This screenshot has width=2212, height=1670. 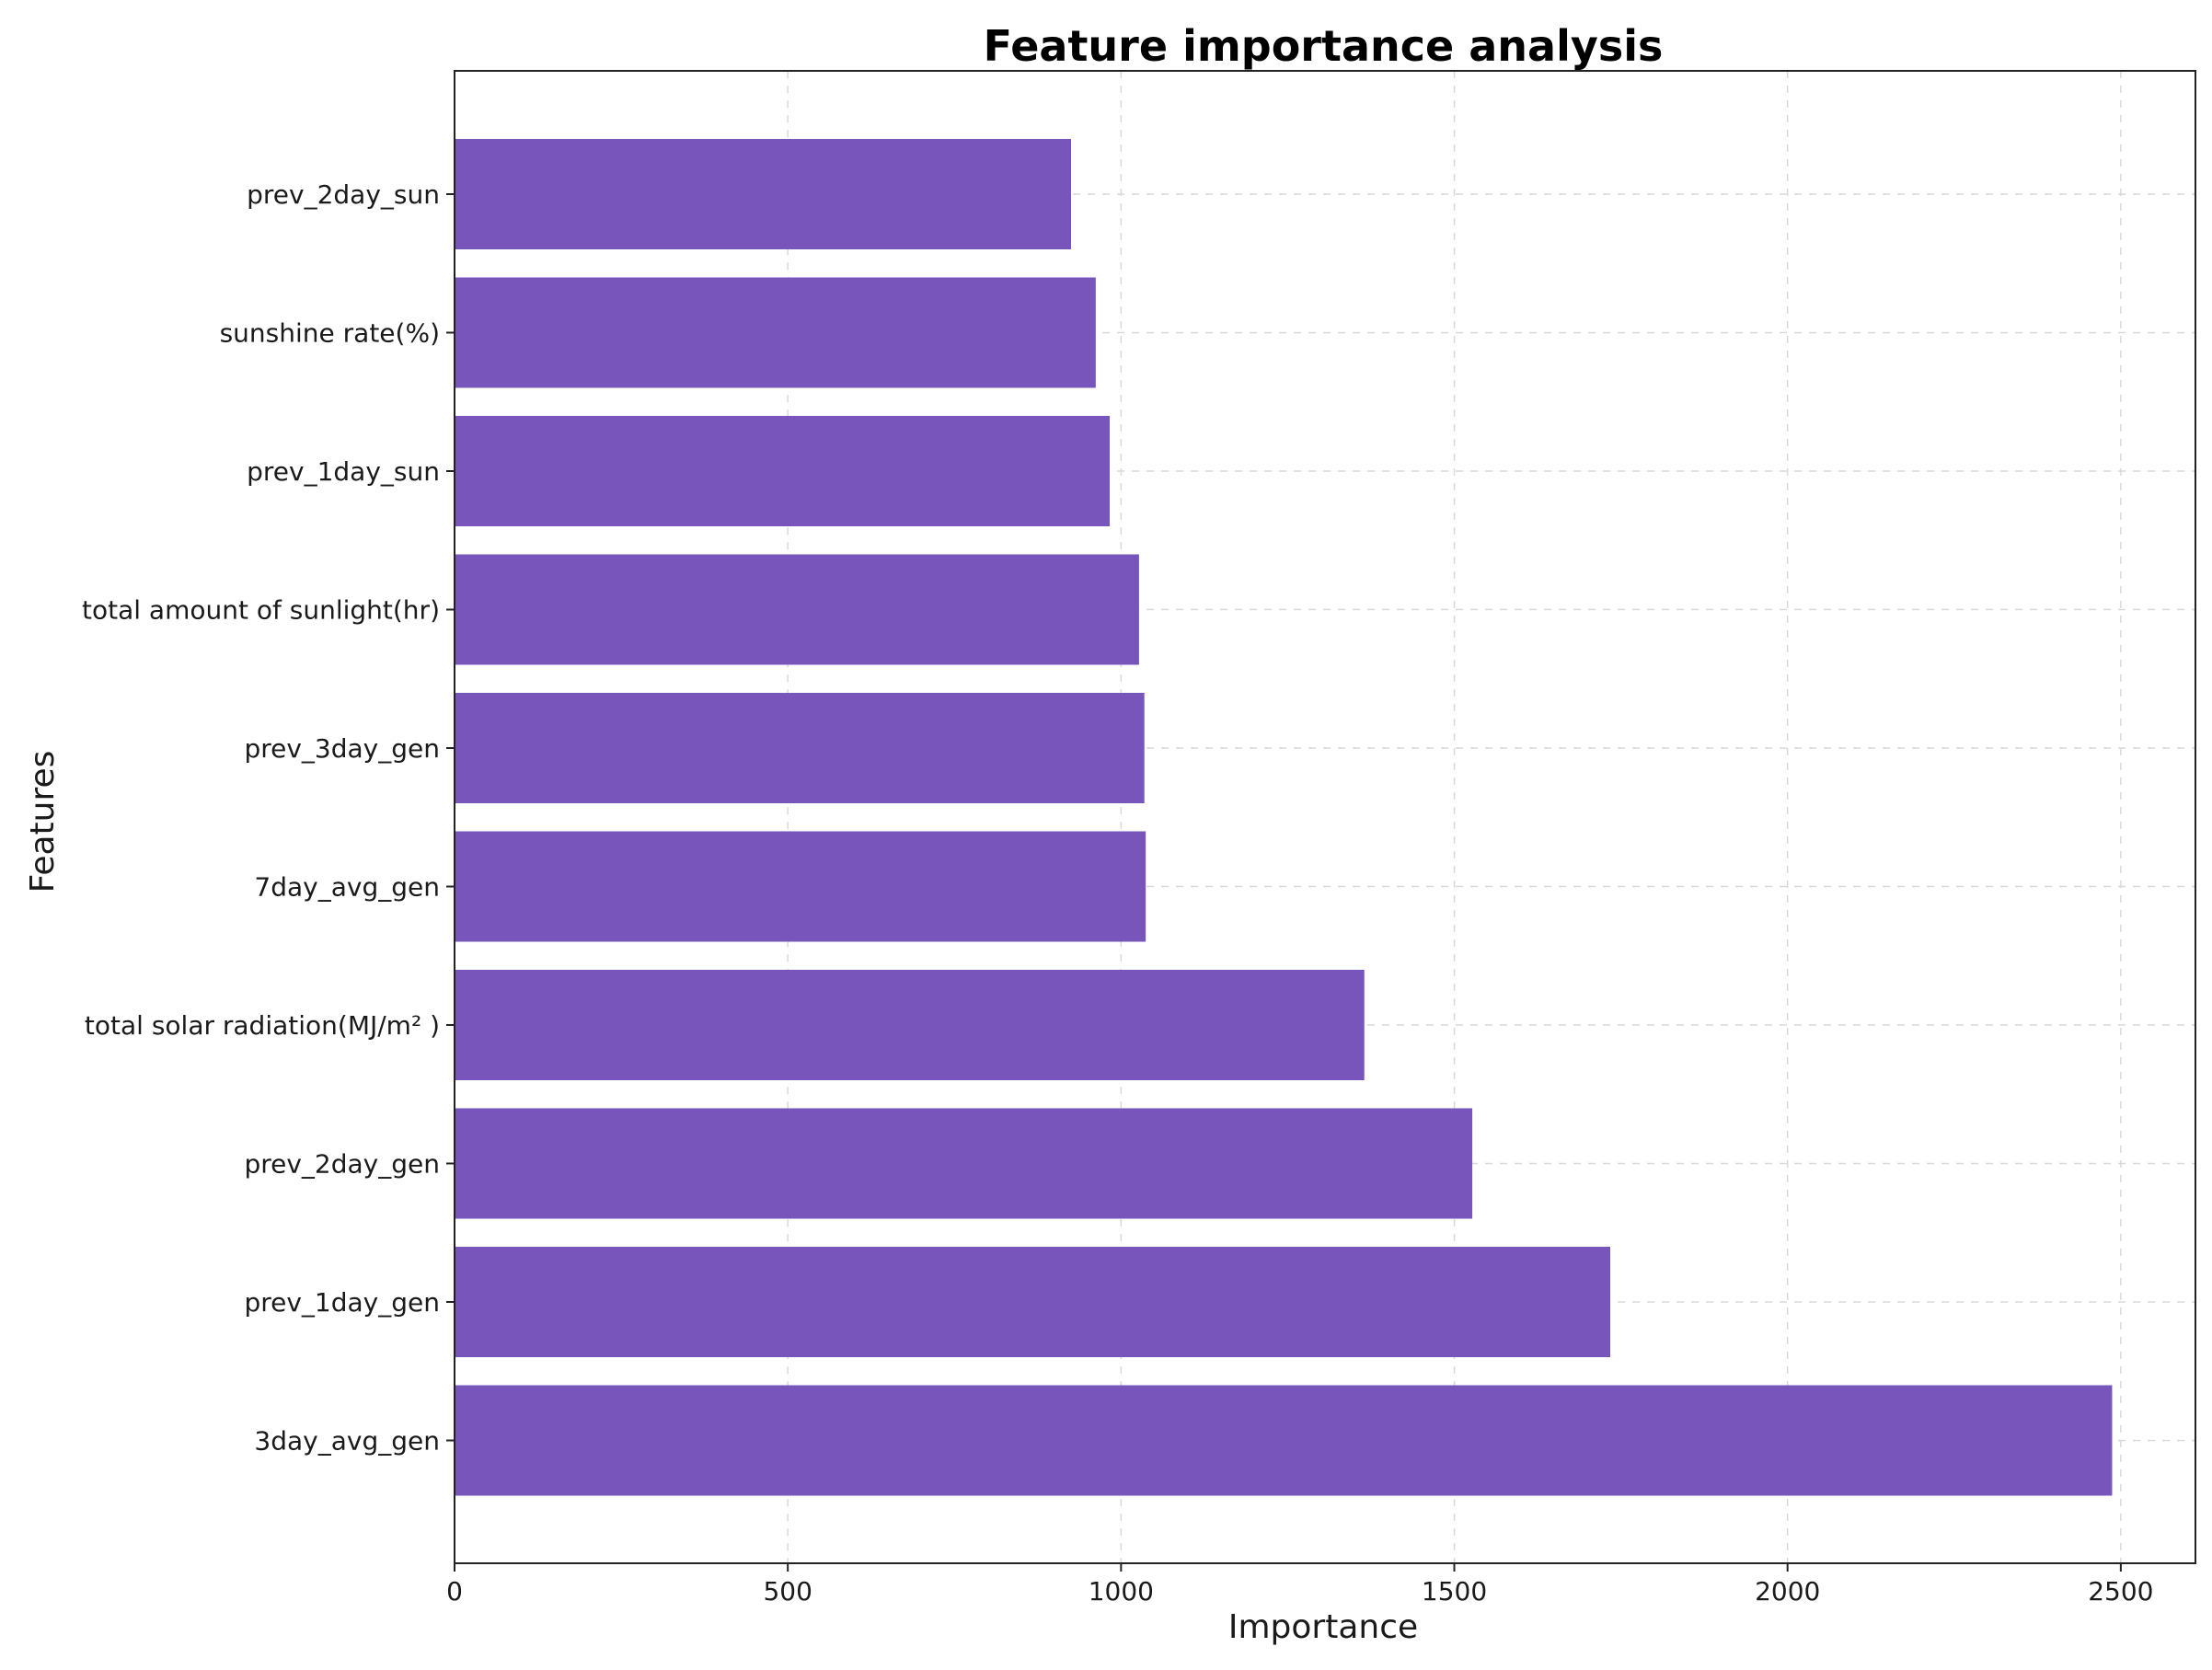 What do you see at coordinates (262, 1025) in the screenshot?
I see `y-tick-label-6: total solar radiation(MJ/m² )` at bounding box center [262, 1025].